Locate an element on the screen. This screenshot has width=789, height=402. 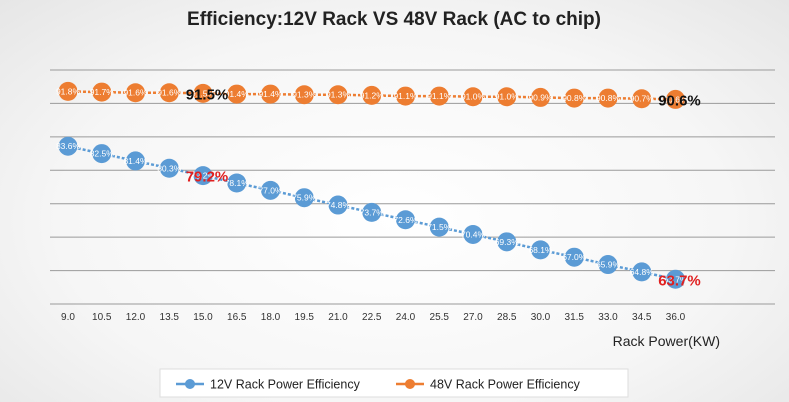
x-tick-label: 22.5 is located at coordinates (372, 317).